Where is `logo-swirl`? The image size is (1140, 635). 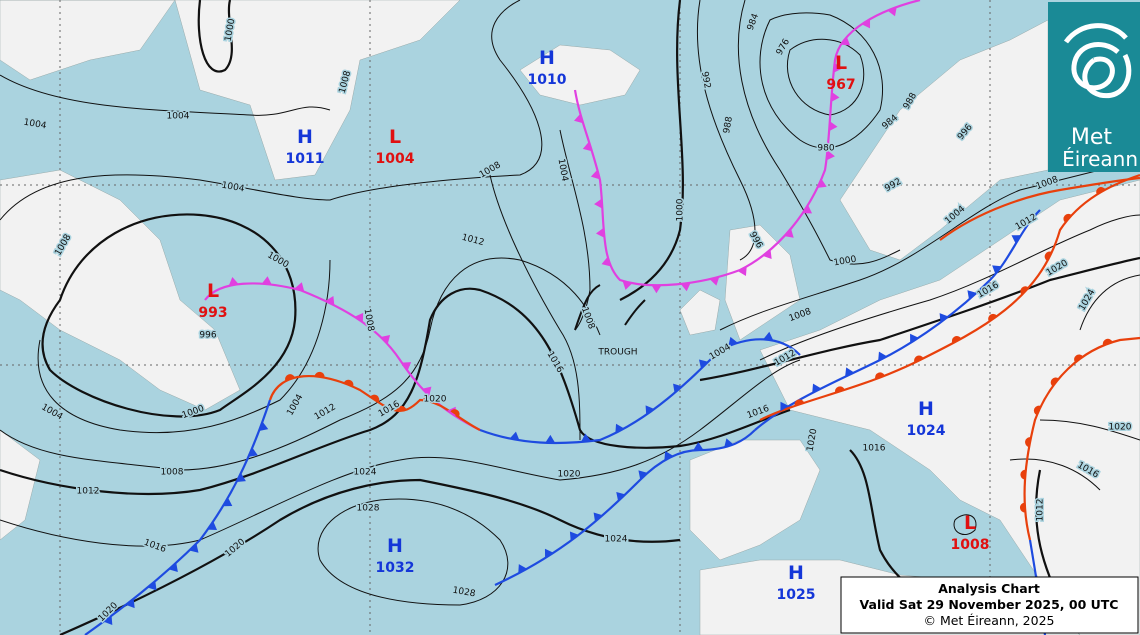
logo-swirl is located at coordinates (1097, 61).